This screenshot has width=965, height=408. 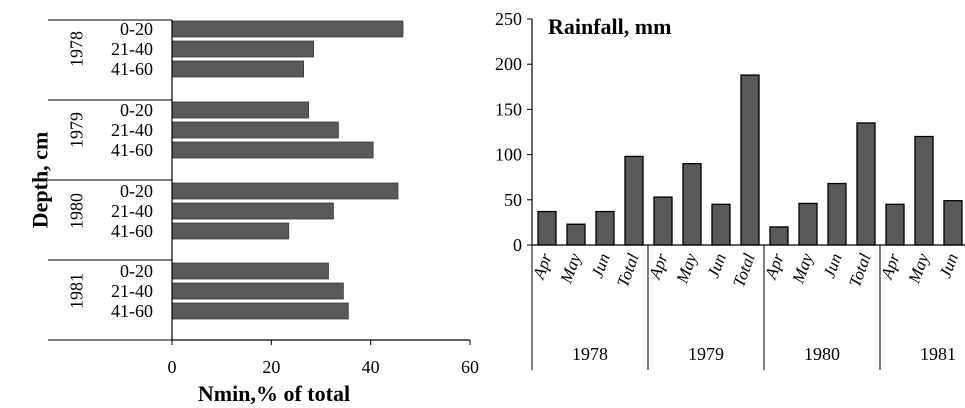 What do you see at coordinates (132, 231) in the screenshot?
I see `depth-label-1980-41-60: 41-60` at bounding box center [132, 231].